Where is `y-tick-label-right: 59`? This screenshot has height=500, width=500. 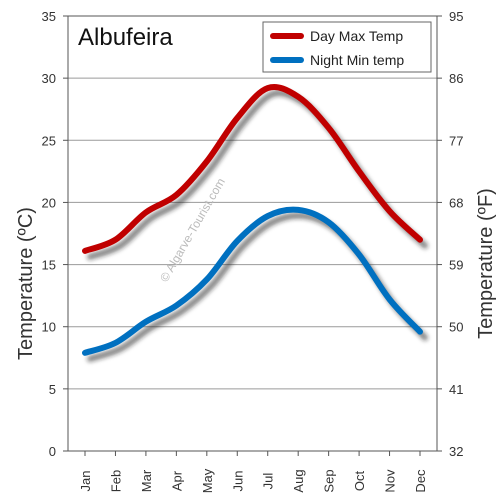 y-tick-label-right: 59 is located at coordinates (456, 265).